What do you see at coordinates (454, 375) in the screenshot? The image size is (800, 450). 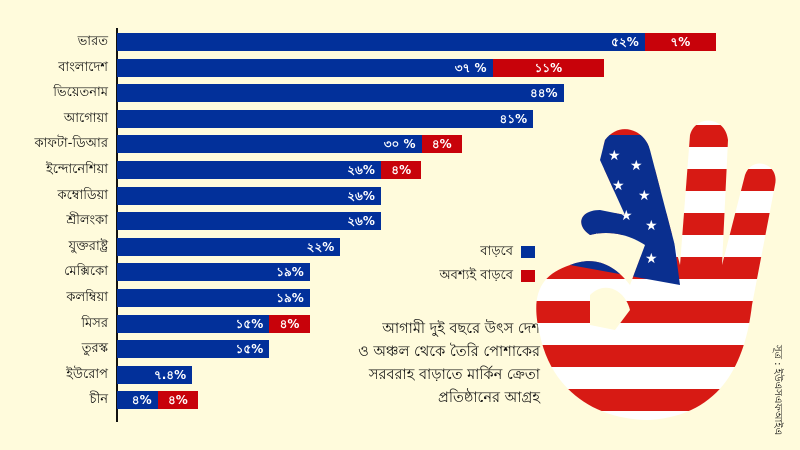 I see `caption-line: সরবরাহ বাড়াতে মার্কিন ক্রেতা` at bounding box center [454, 375].